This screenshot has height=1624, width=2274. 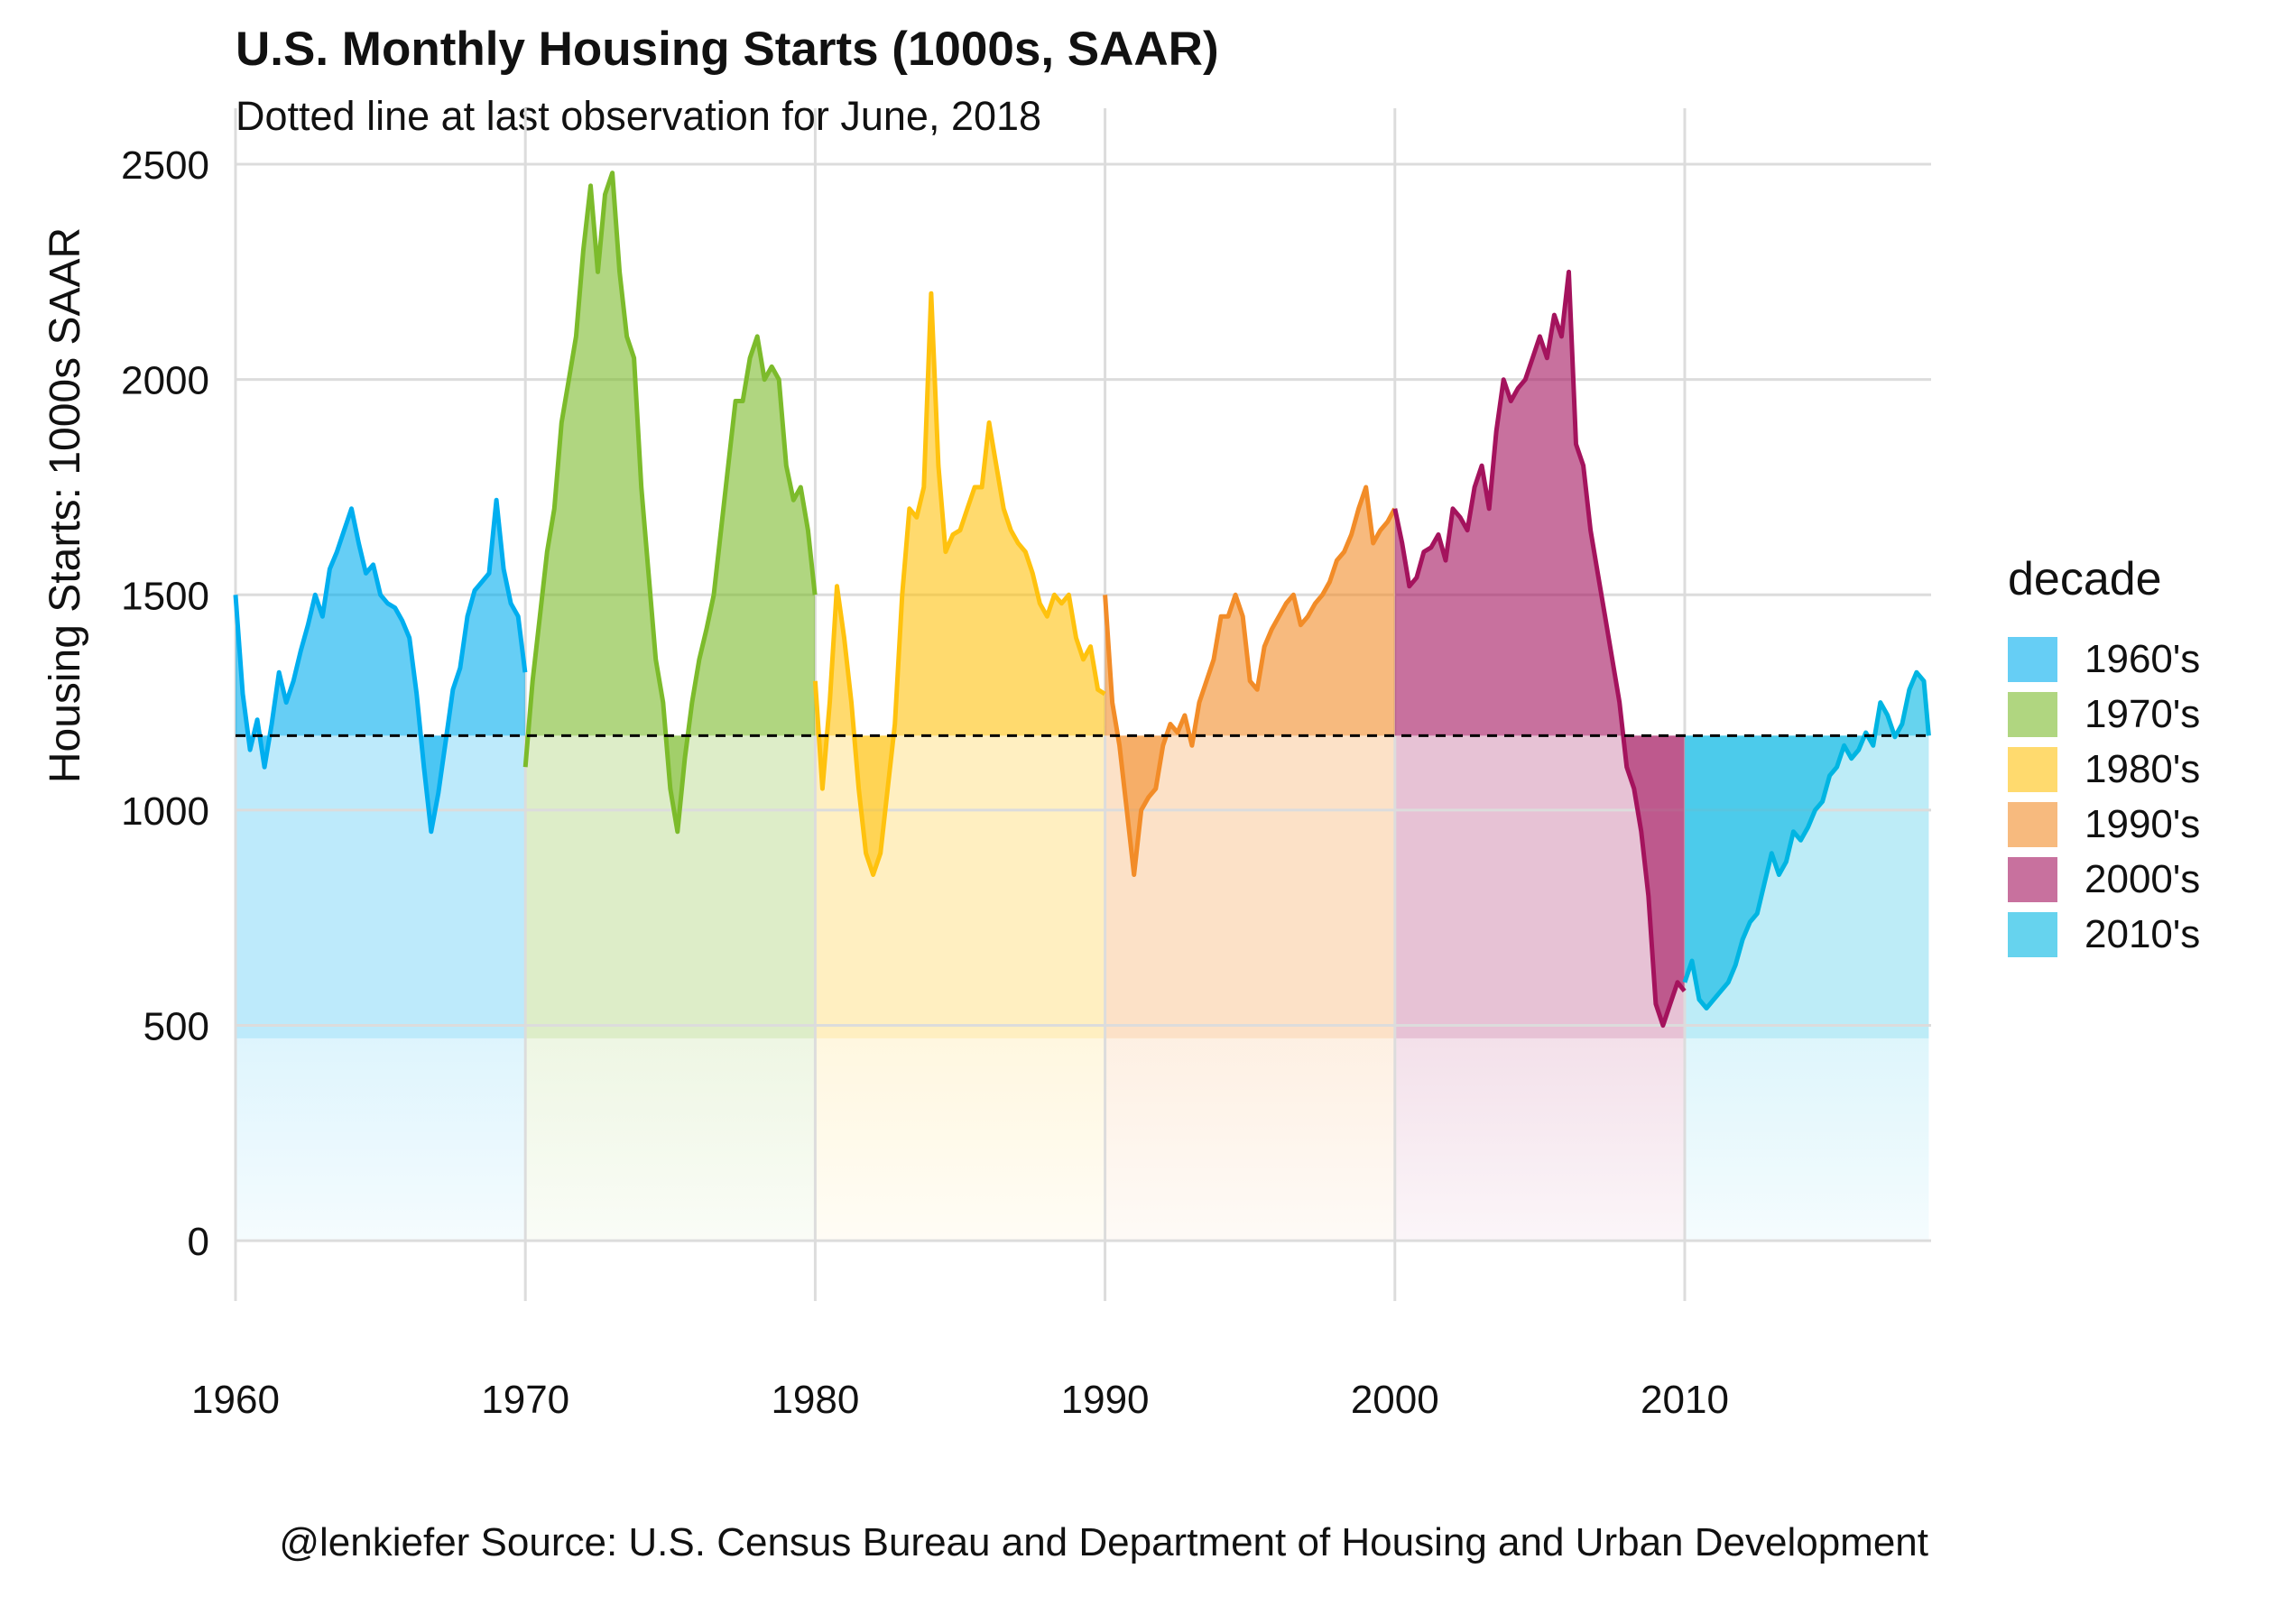 I want to click on y-tick-label-1000: 1000, so click(x=165, y=811).